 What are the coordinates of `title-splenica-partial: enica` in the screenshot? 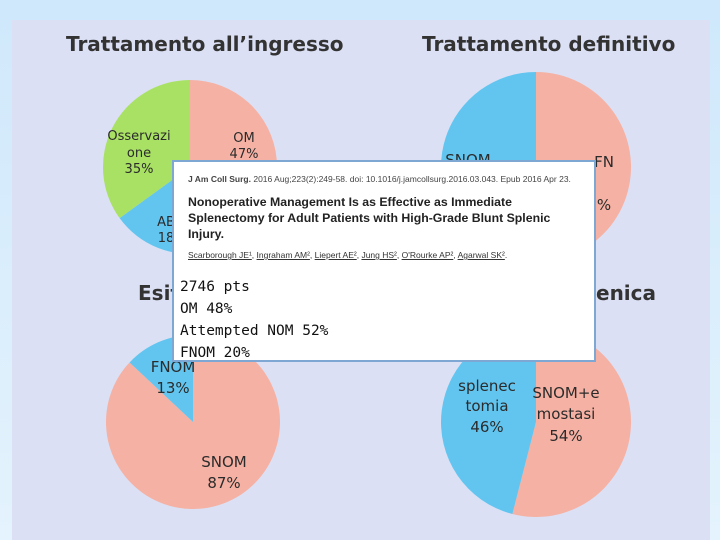 It's located at (626, 293).